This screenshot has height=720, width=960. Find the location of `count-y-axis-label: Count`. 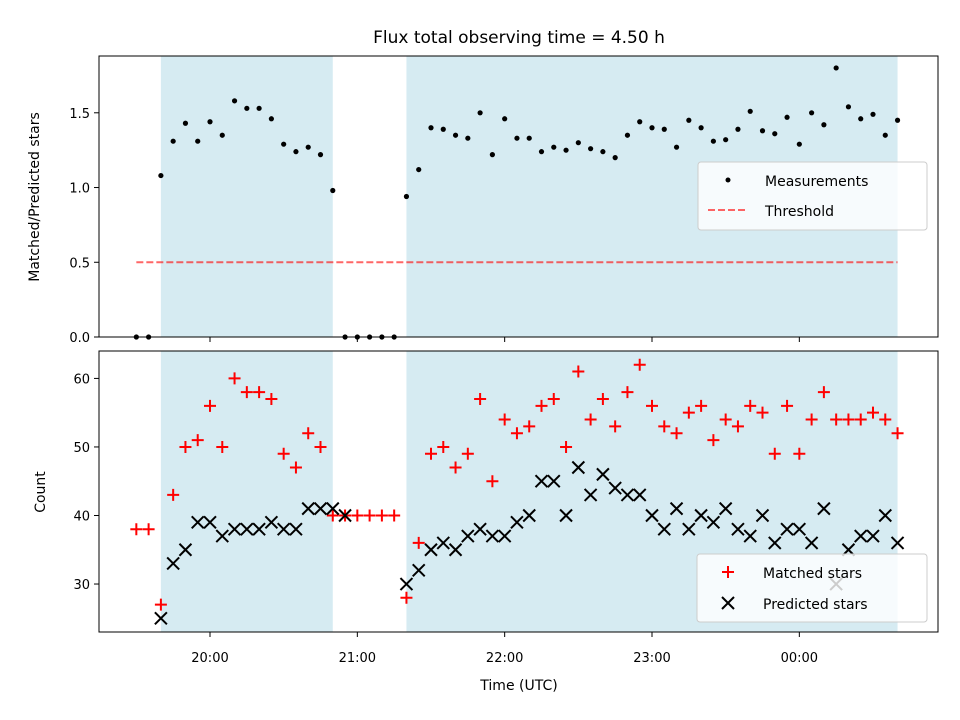

count-y-axis-label: Count is located at coordinates (41, 492).